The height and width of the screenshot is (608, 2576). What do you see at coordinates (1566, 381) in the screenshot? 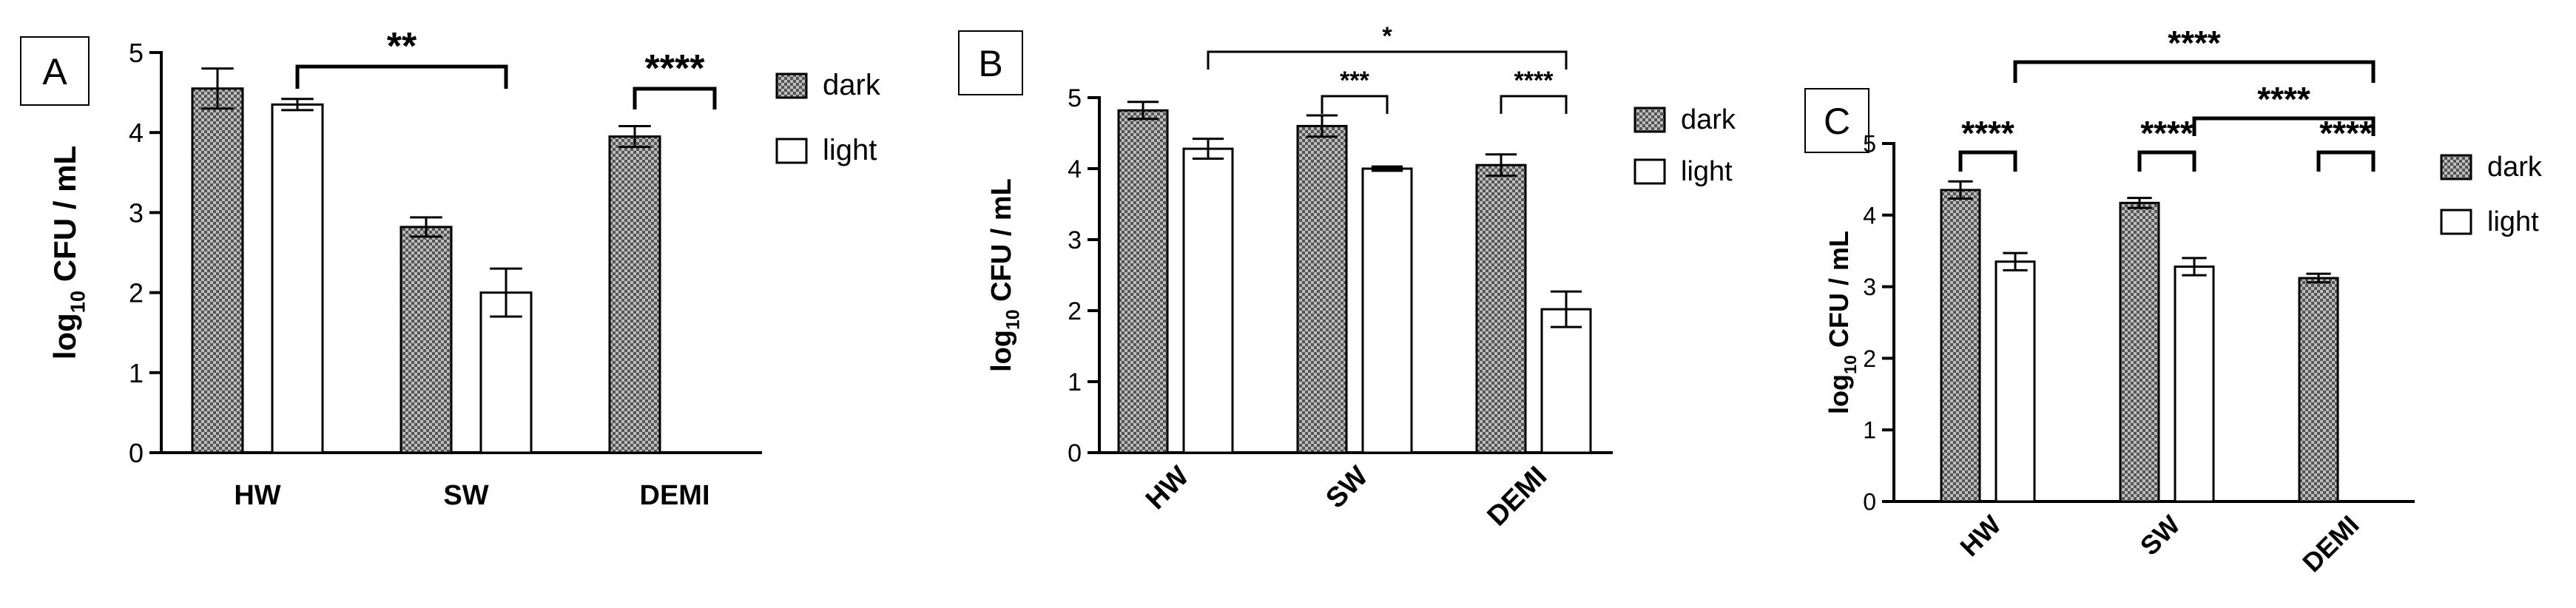
I see `bar-light-DEMI` at bounding box center [1566, 381].